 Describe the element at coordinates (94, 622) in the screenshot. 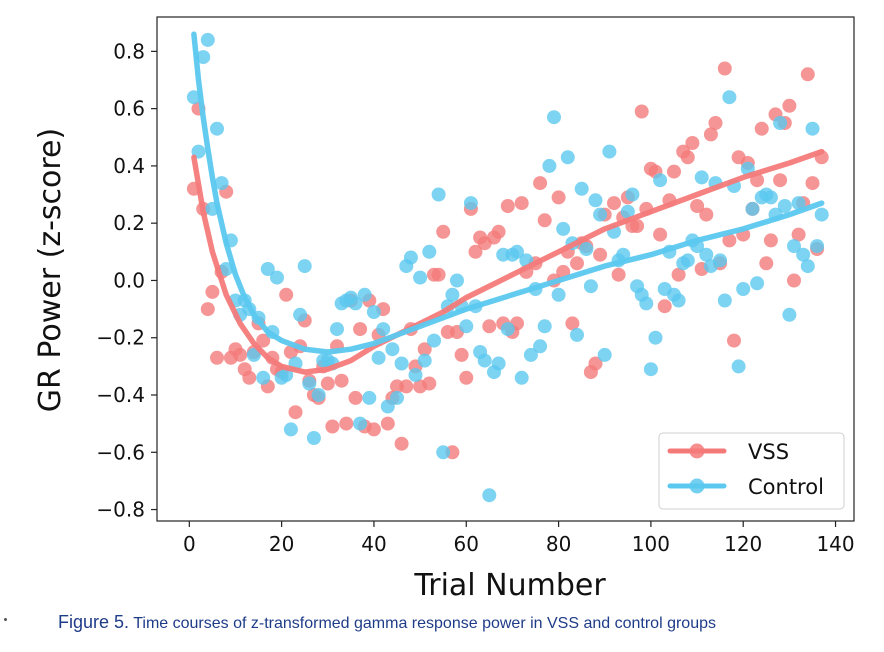

I see `caption-lead: Figure 5.` at that location.